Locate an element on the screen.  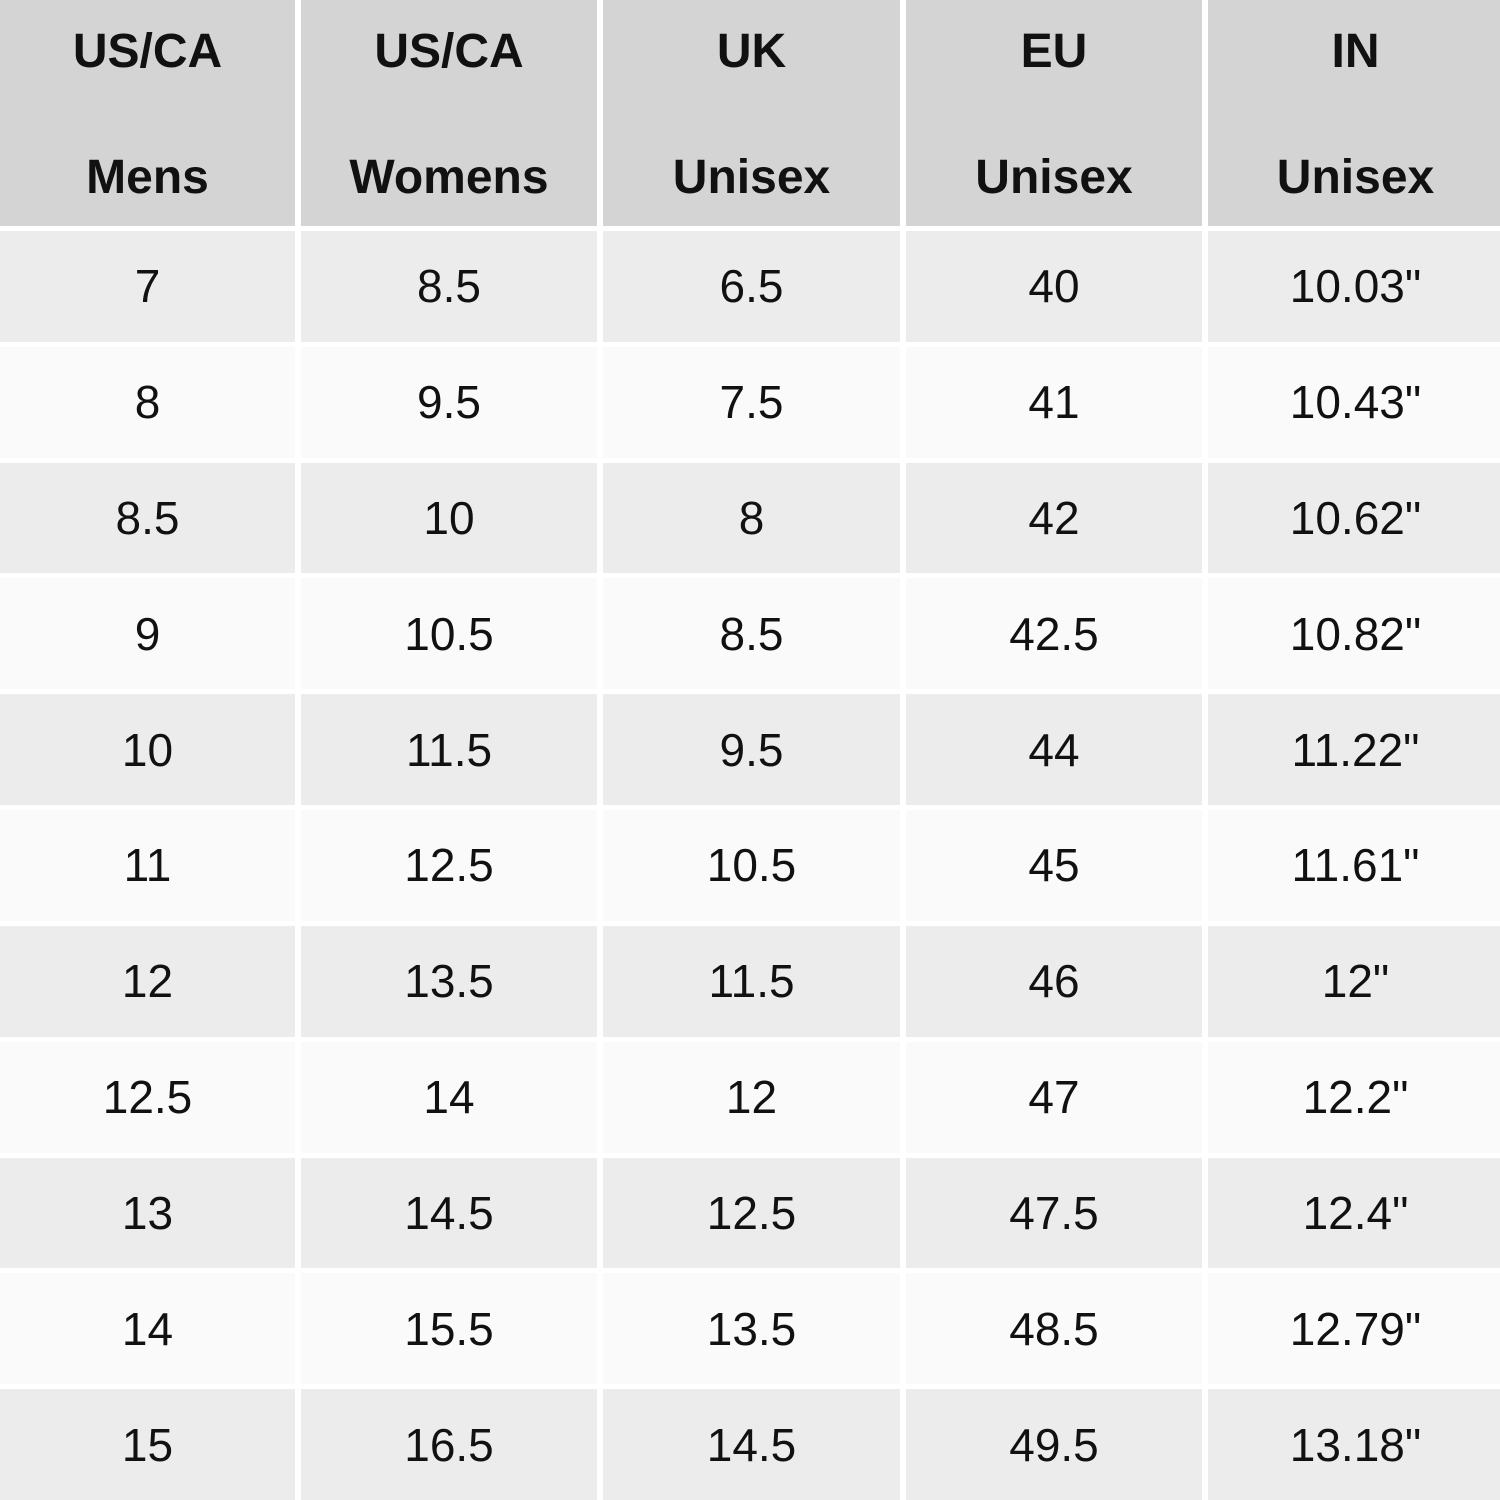
header-eu-unisex: EU Unisex is located at coordinates (1054, 113).